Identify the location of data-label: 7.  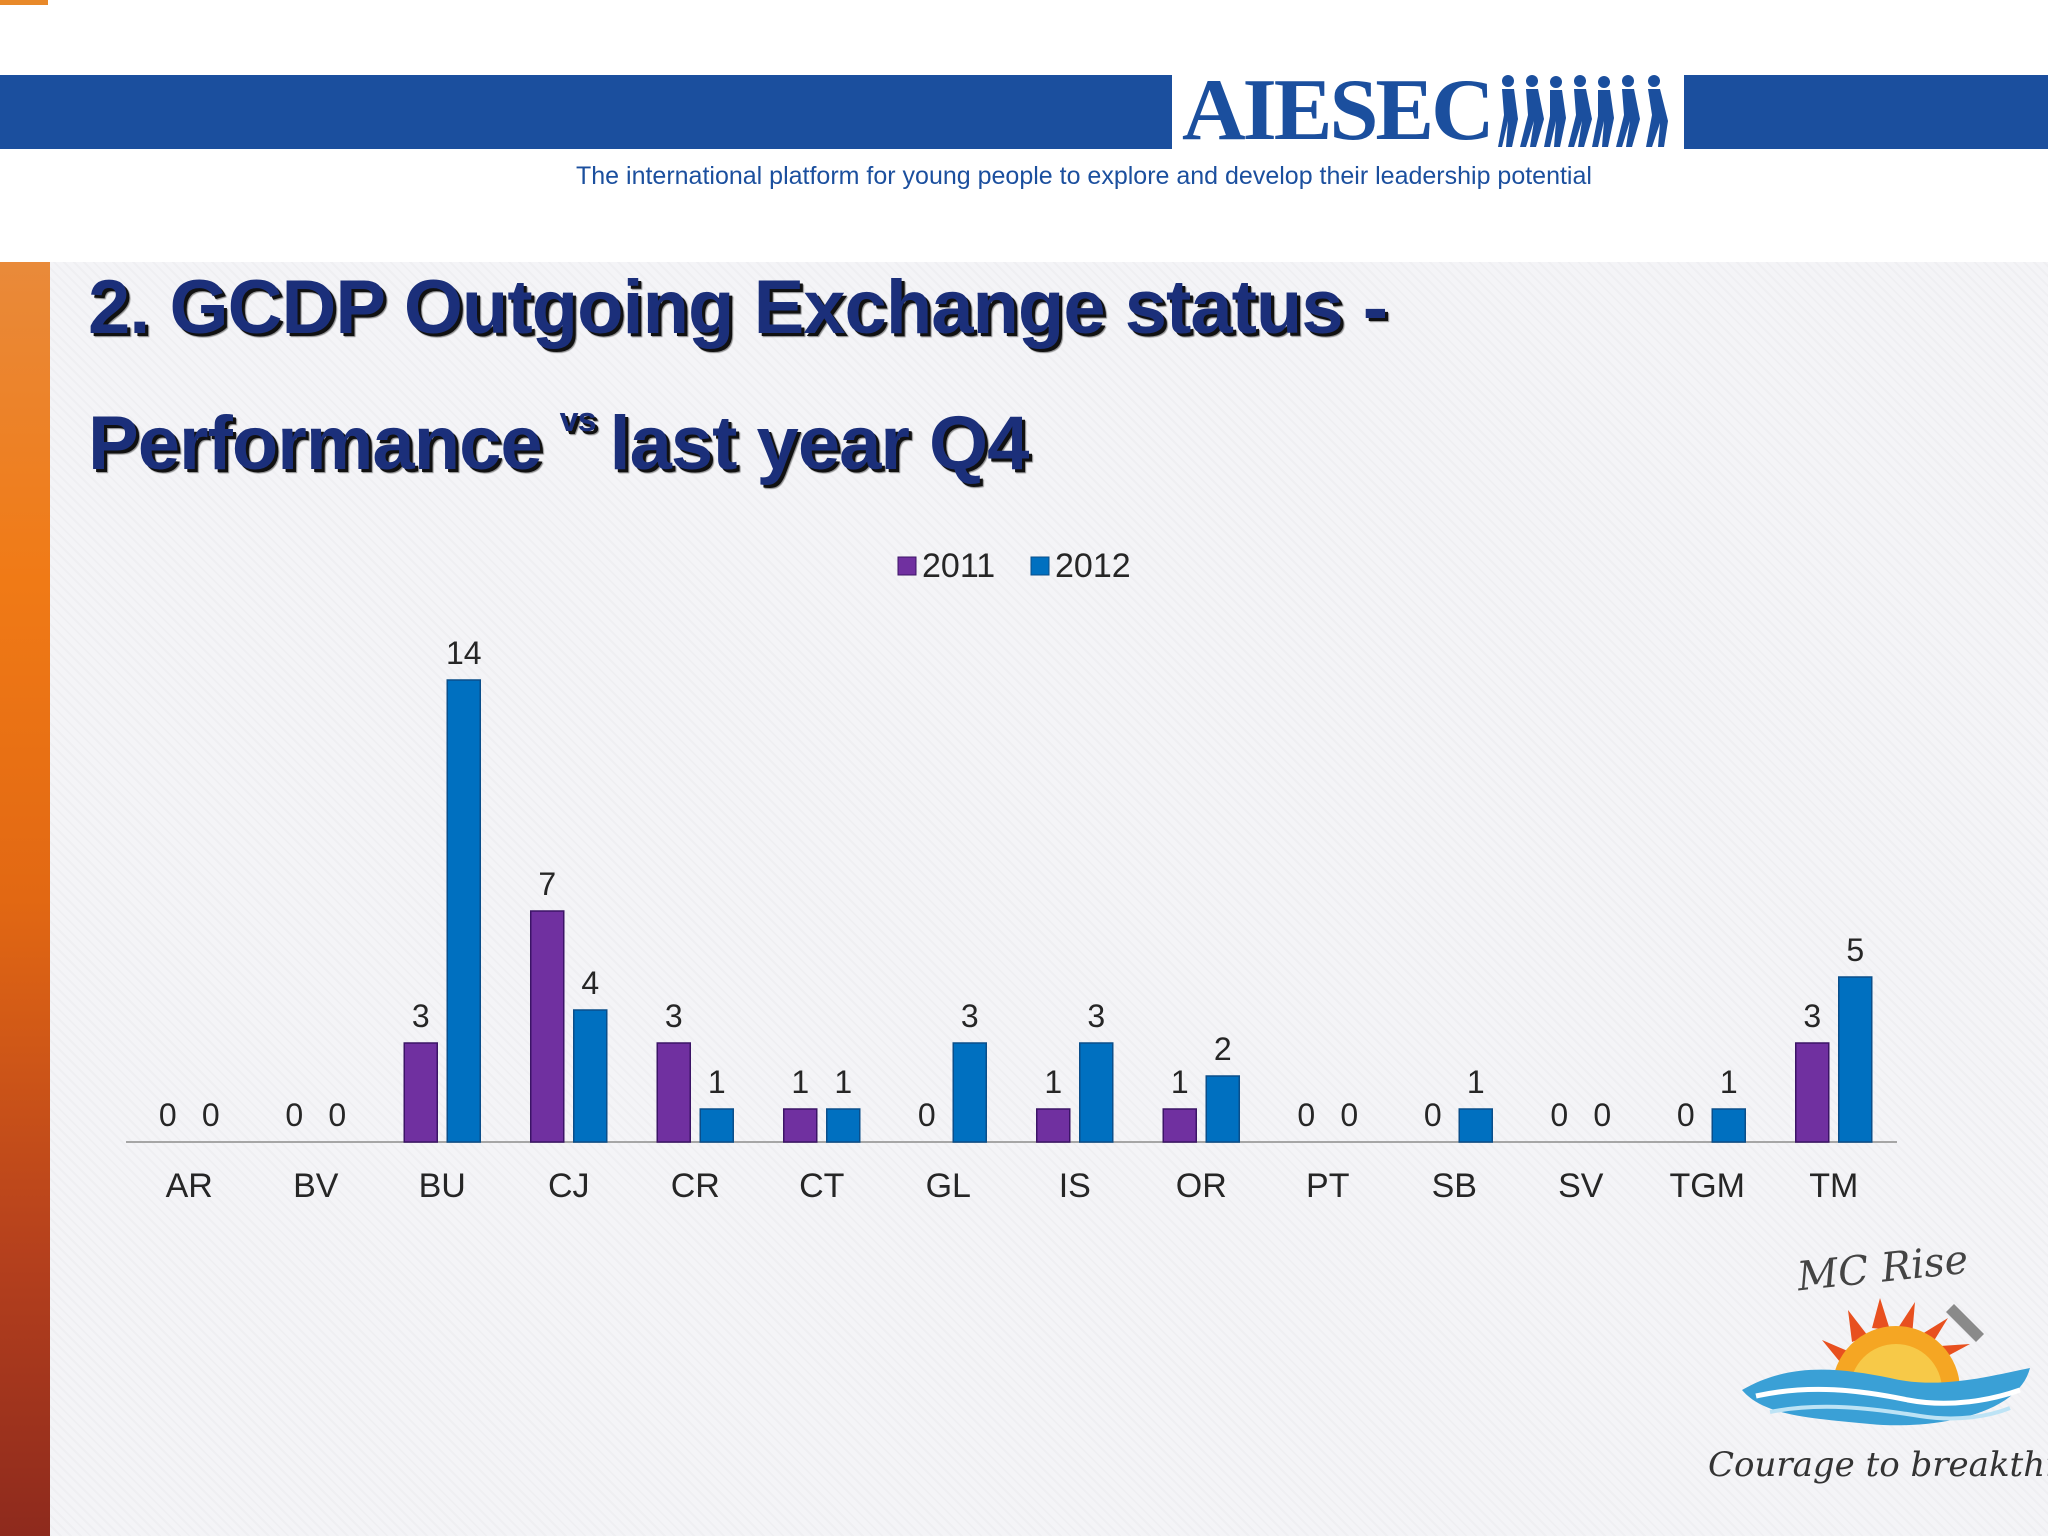
(547, 884).